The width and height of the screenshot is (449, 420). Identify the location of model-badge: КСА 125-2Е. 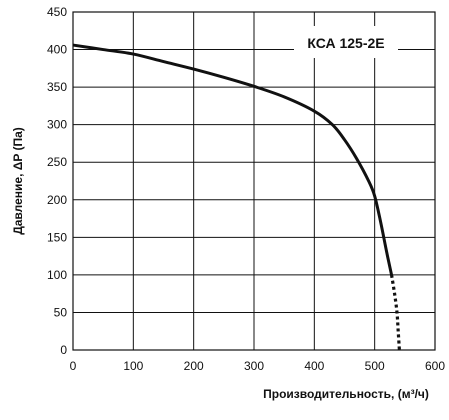
(346, 42).